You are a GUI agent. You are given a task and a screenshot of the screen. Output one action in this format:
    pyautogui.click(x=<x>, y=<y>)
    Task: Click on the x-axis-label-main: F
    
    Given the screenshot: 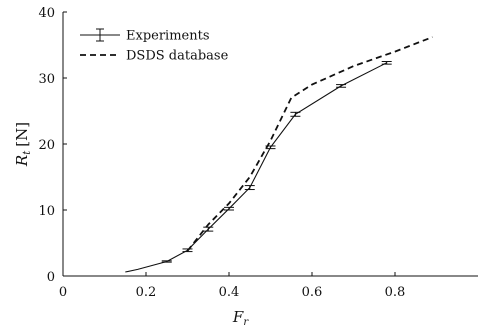 What is the action you would take?
    pyautogui.click(x=238, y=317)
    